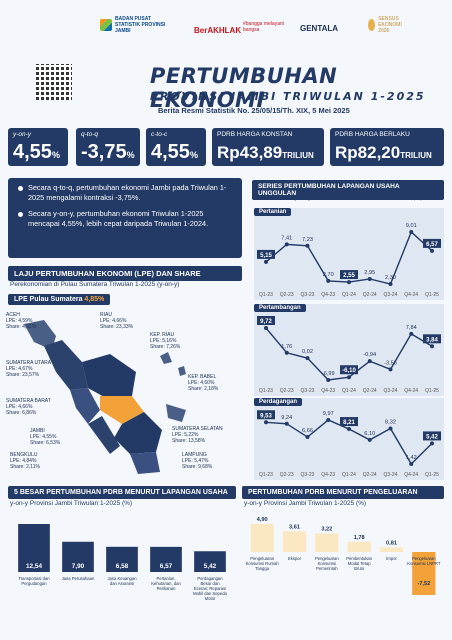 Image resolution: width=452 pixels, height=640 pixels. Describe the element at coordinates (173, 364) in the screenshot. I see `map-kepriau` at that location.